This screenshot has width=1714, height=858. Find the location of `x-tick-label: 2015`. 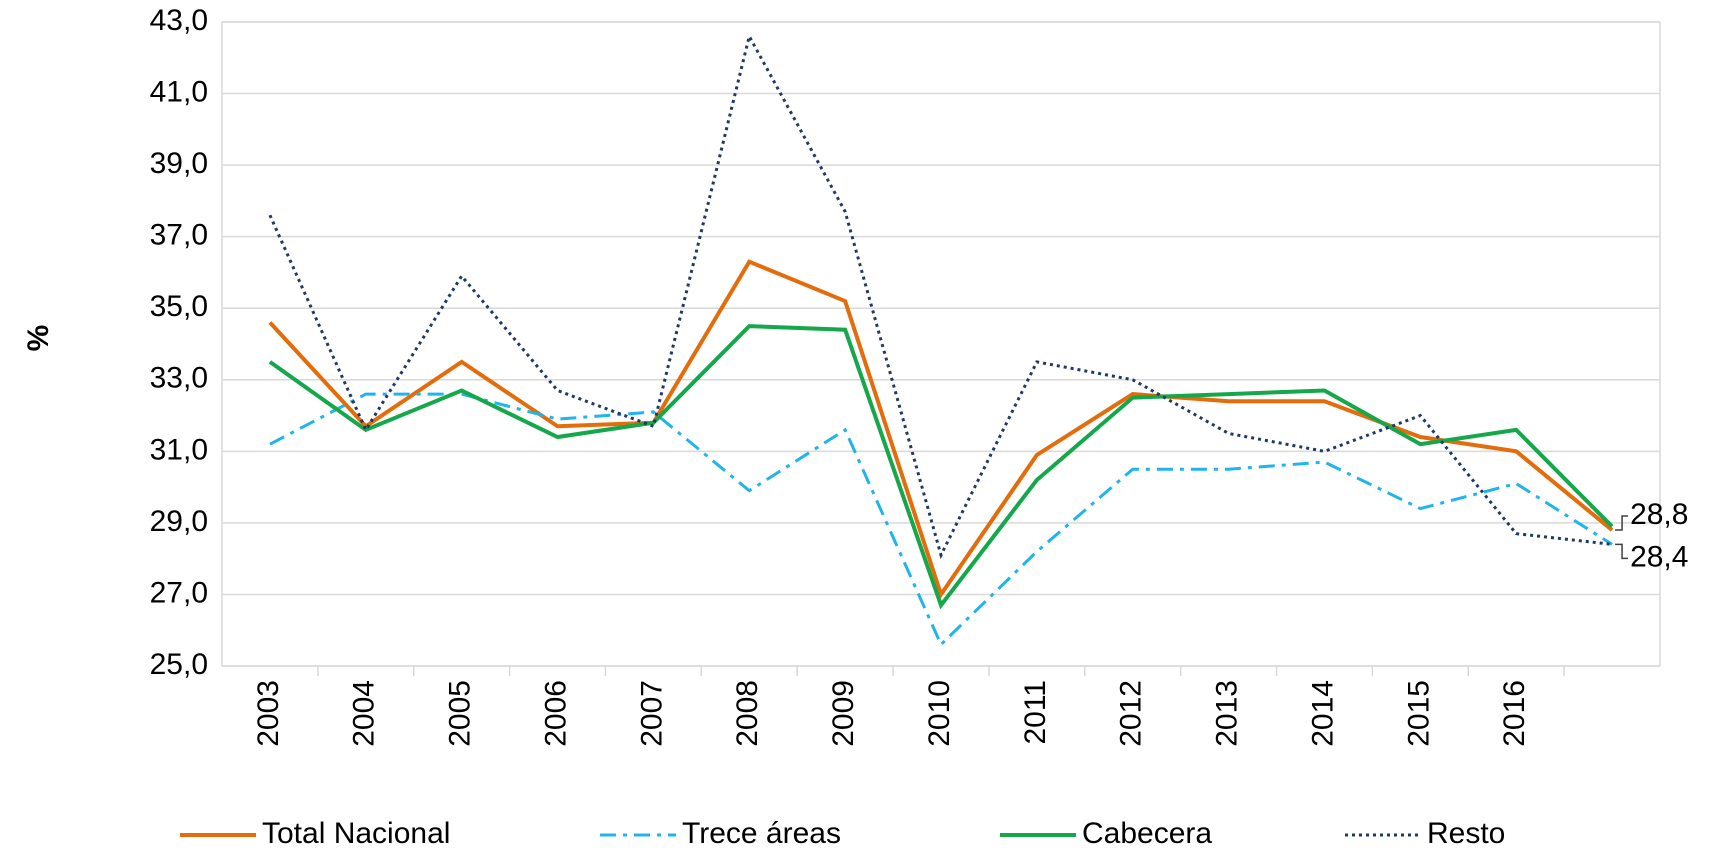

x-tick-label: 2015 is located at coordinates (1418, 713).